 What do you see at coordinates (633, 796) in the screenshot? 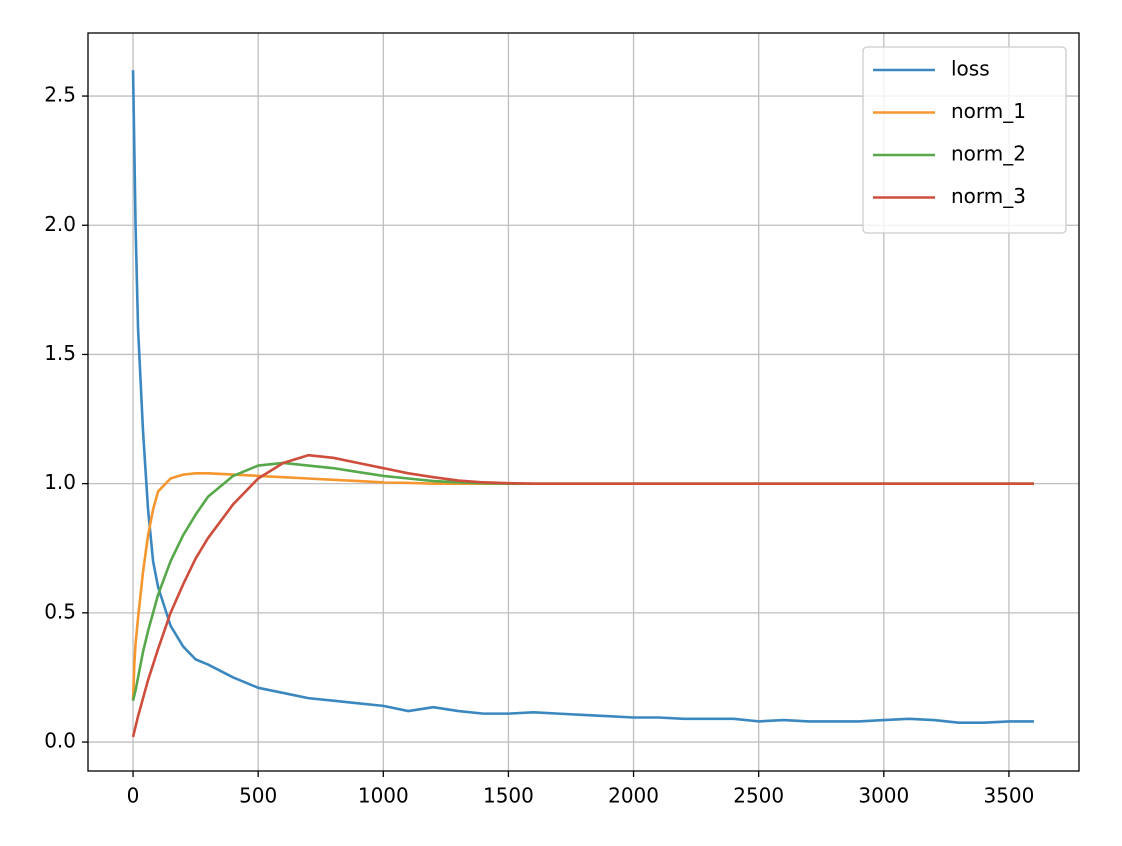
I see `x-tick-label: 2000` at bounding box center [633, 796].